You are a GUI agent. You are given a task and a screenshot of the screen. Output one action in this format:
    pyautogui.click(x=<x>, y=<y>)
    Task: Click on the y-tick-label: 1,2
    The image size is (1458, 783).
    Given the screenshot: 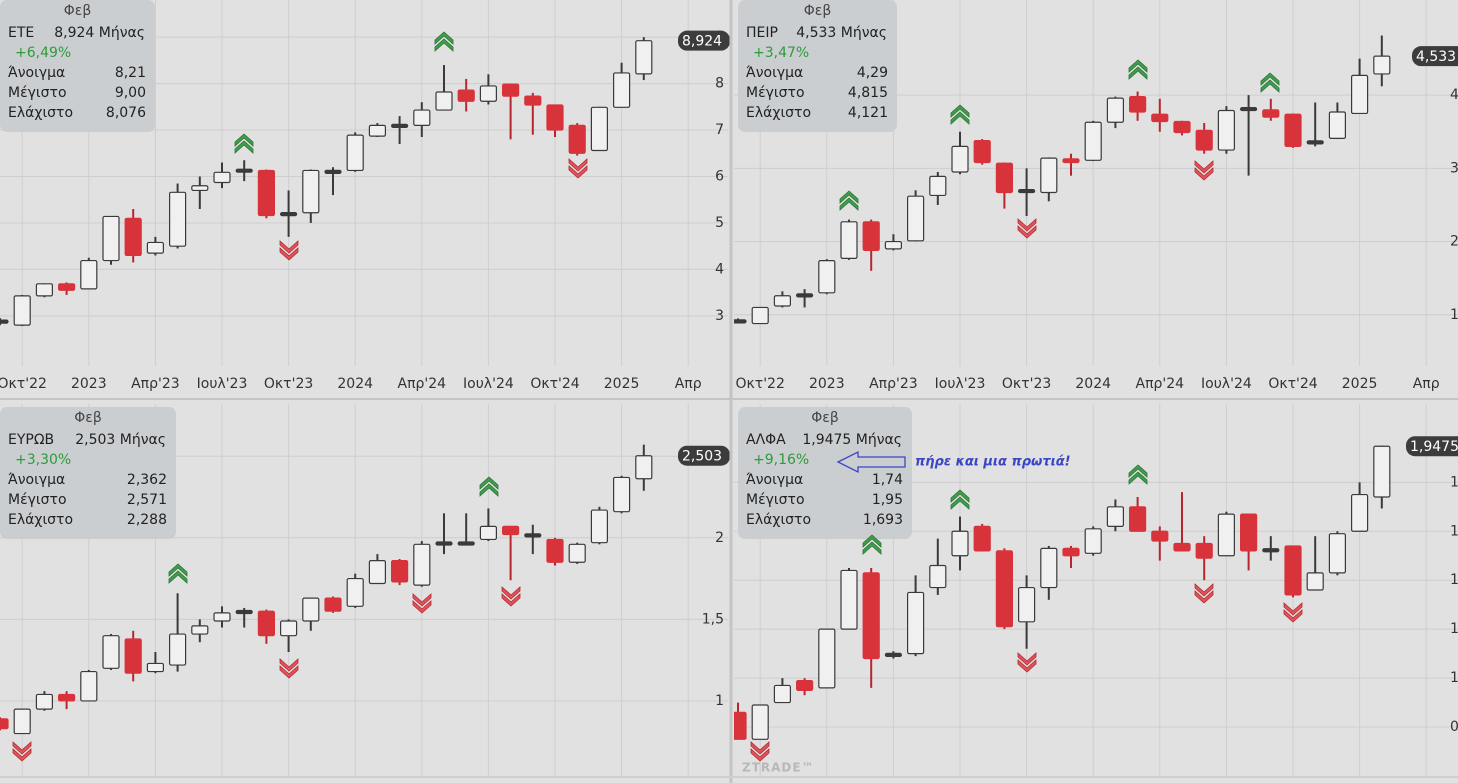 What is the action you would take?
    pyautogui.click(x=1454, y=629)
    